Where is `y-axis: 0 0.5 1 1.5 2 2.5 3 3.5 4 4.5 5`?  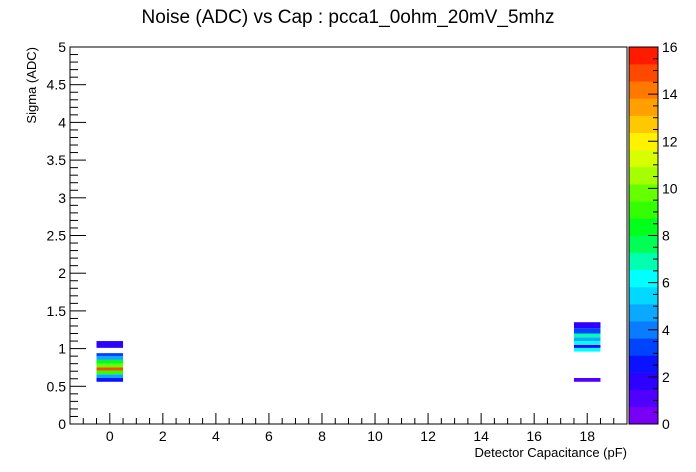 y-axis: 0 0.5 1 1.5 2 2.5 3 3.5 4 4.5 5 is located at coordinates (66, 235).